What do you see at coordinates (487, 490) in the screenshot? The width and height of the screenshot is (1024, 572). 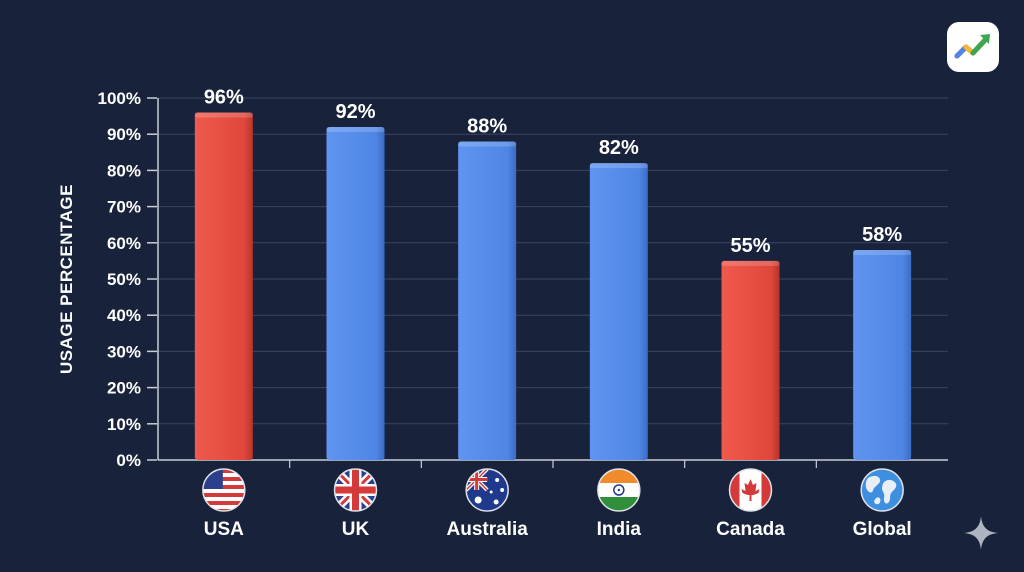 I see `australia-flag-icon` at bounding box center [487, 490].